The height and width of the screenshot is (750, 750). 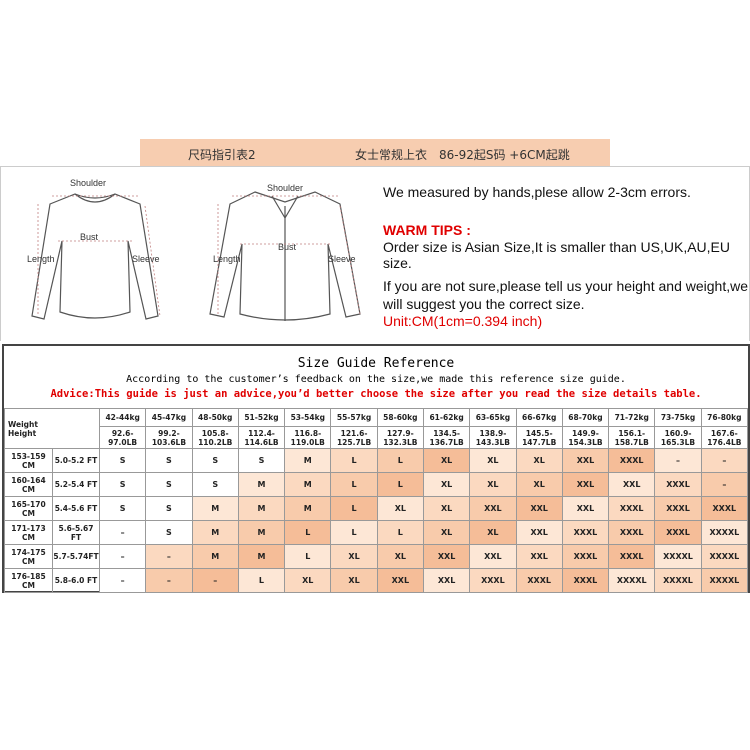 I want to click on weight-kg: 53-54kg, so click(x=308, y=417).